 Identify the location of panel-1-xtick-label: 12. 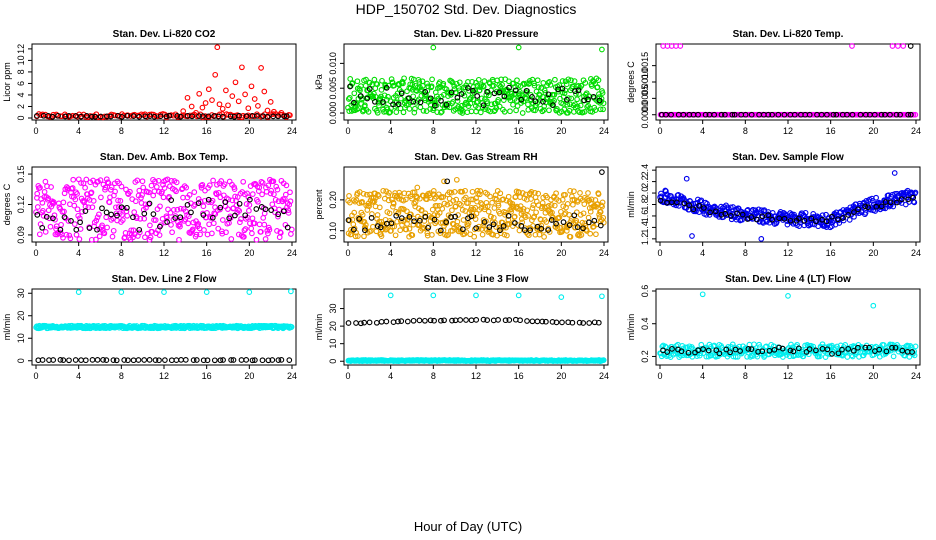
(164, 131).